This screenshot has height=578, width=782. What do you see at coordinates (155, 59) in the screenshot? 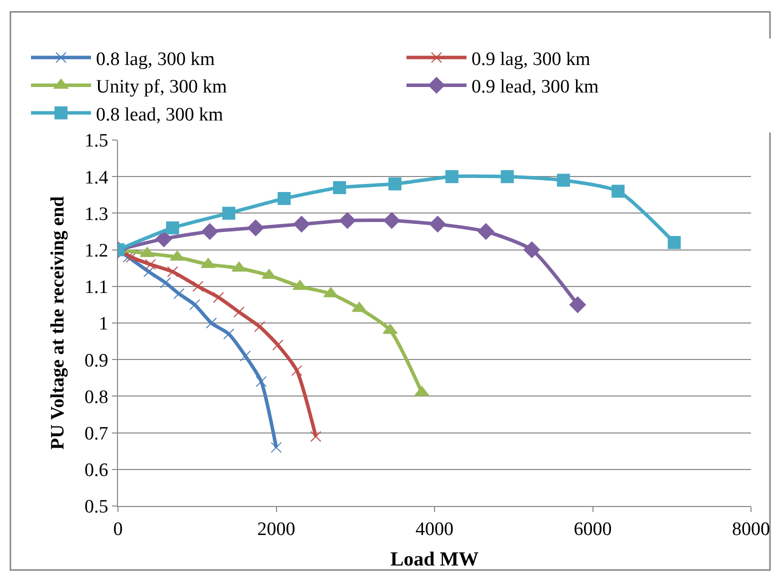
I see `legend-label: 0.8 lag, 300 km` at bounding box center [155, 59].